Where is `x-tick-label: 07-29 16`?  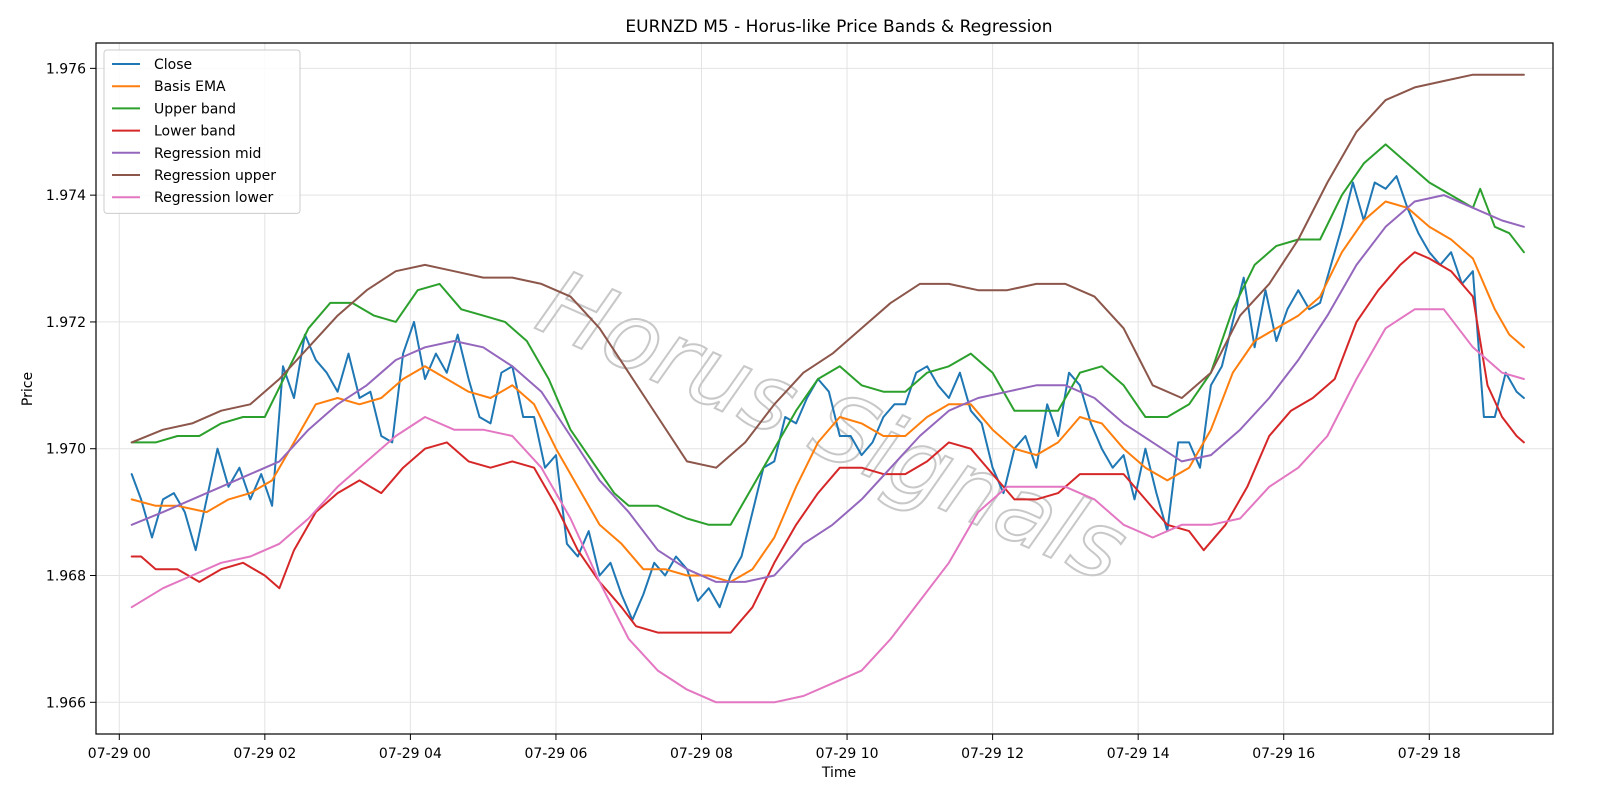 x-tick-label: 07-29 16 is located at coordinates (1283, 754).